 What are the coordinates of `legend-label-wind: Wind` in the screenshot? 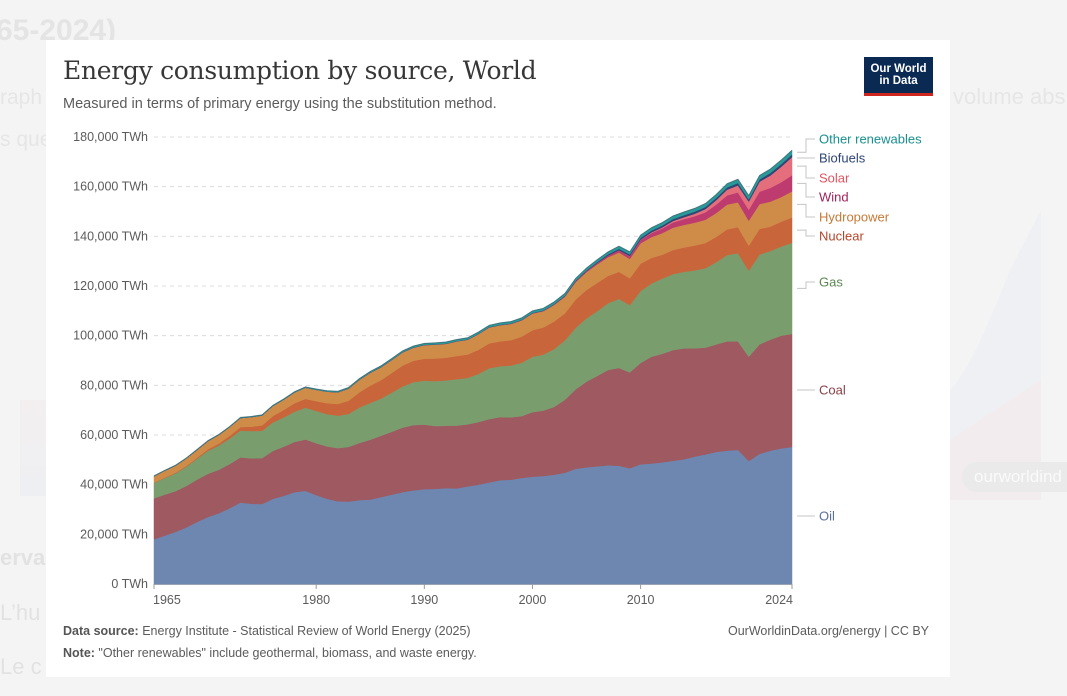 It's located at (834, 197).